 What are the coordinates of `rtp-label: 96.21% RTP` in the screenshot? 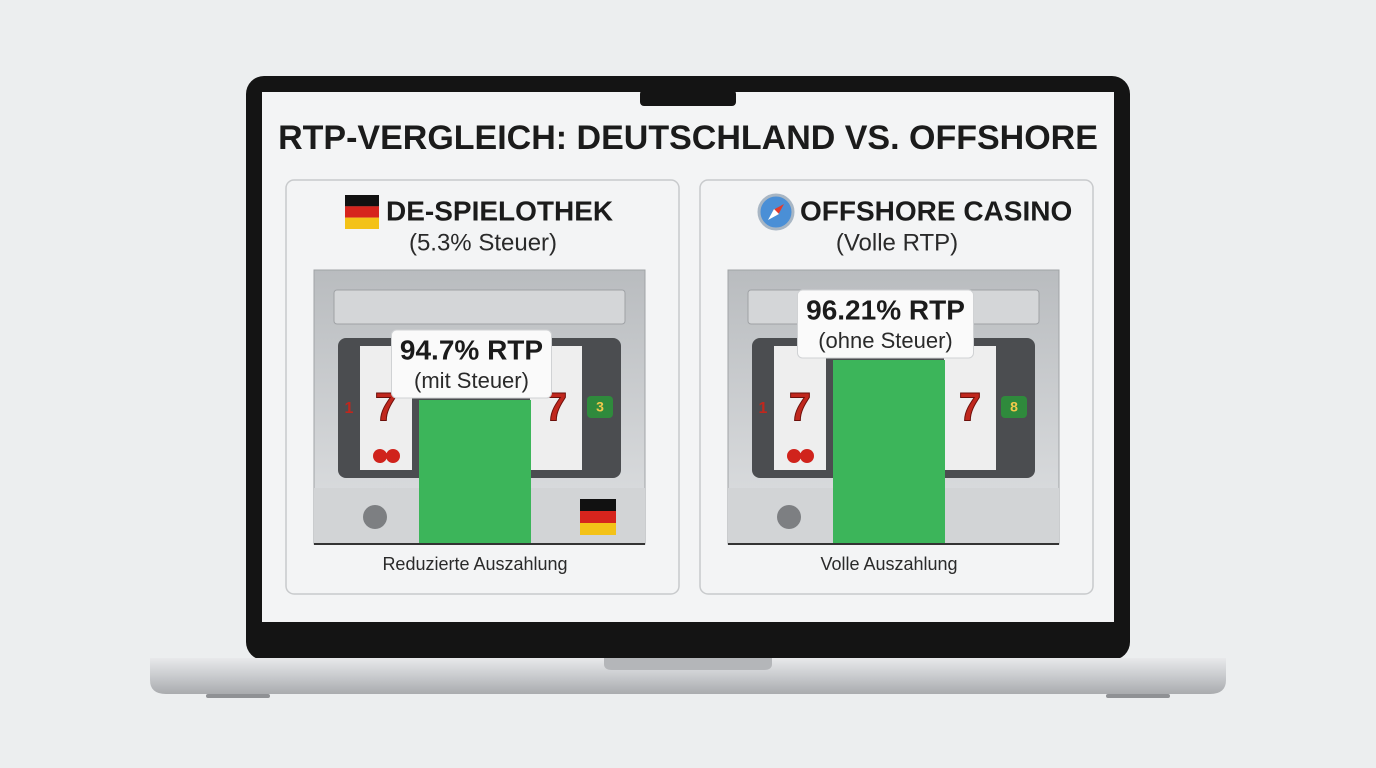 It's located at (885, 309).